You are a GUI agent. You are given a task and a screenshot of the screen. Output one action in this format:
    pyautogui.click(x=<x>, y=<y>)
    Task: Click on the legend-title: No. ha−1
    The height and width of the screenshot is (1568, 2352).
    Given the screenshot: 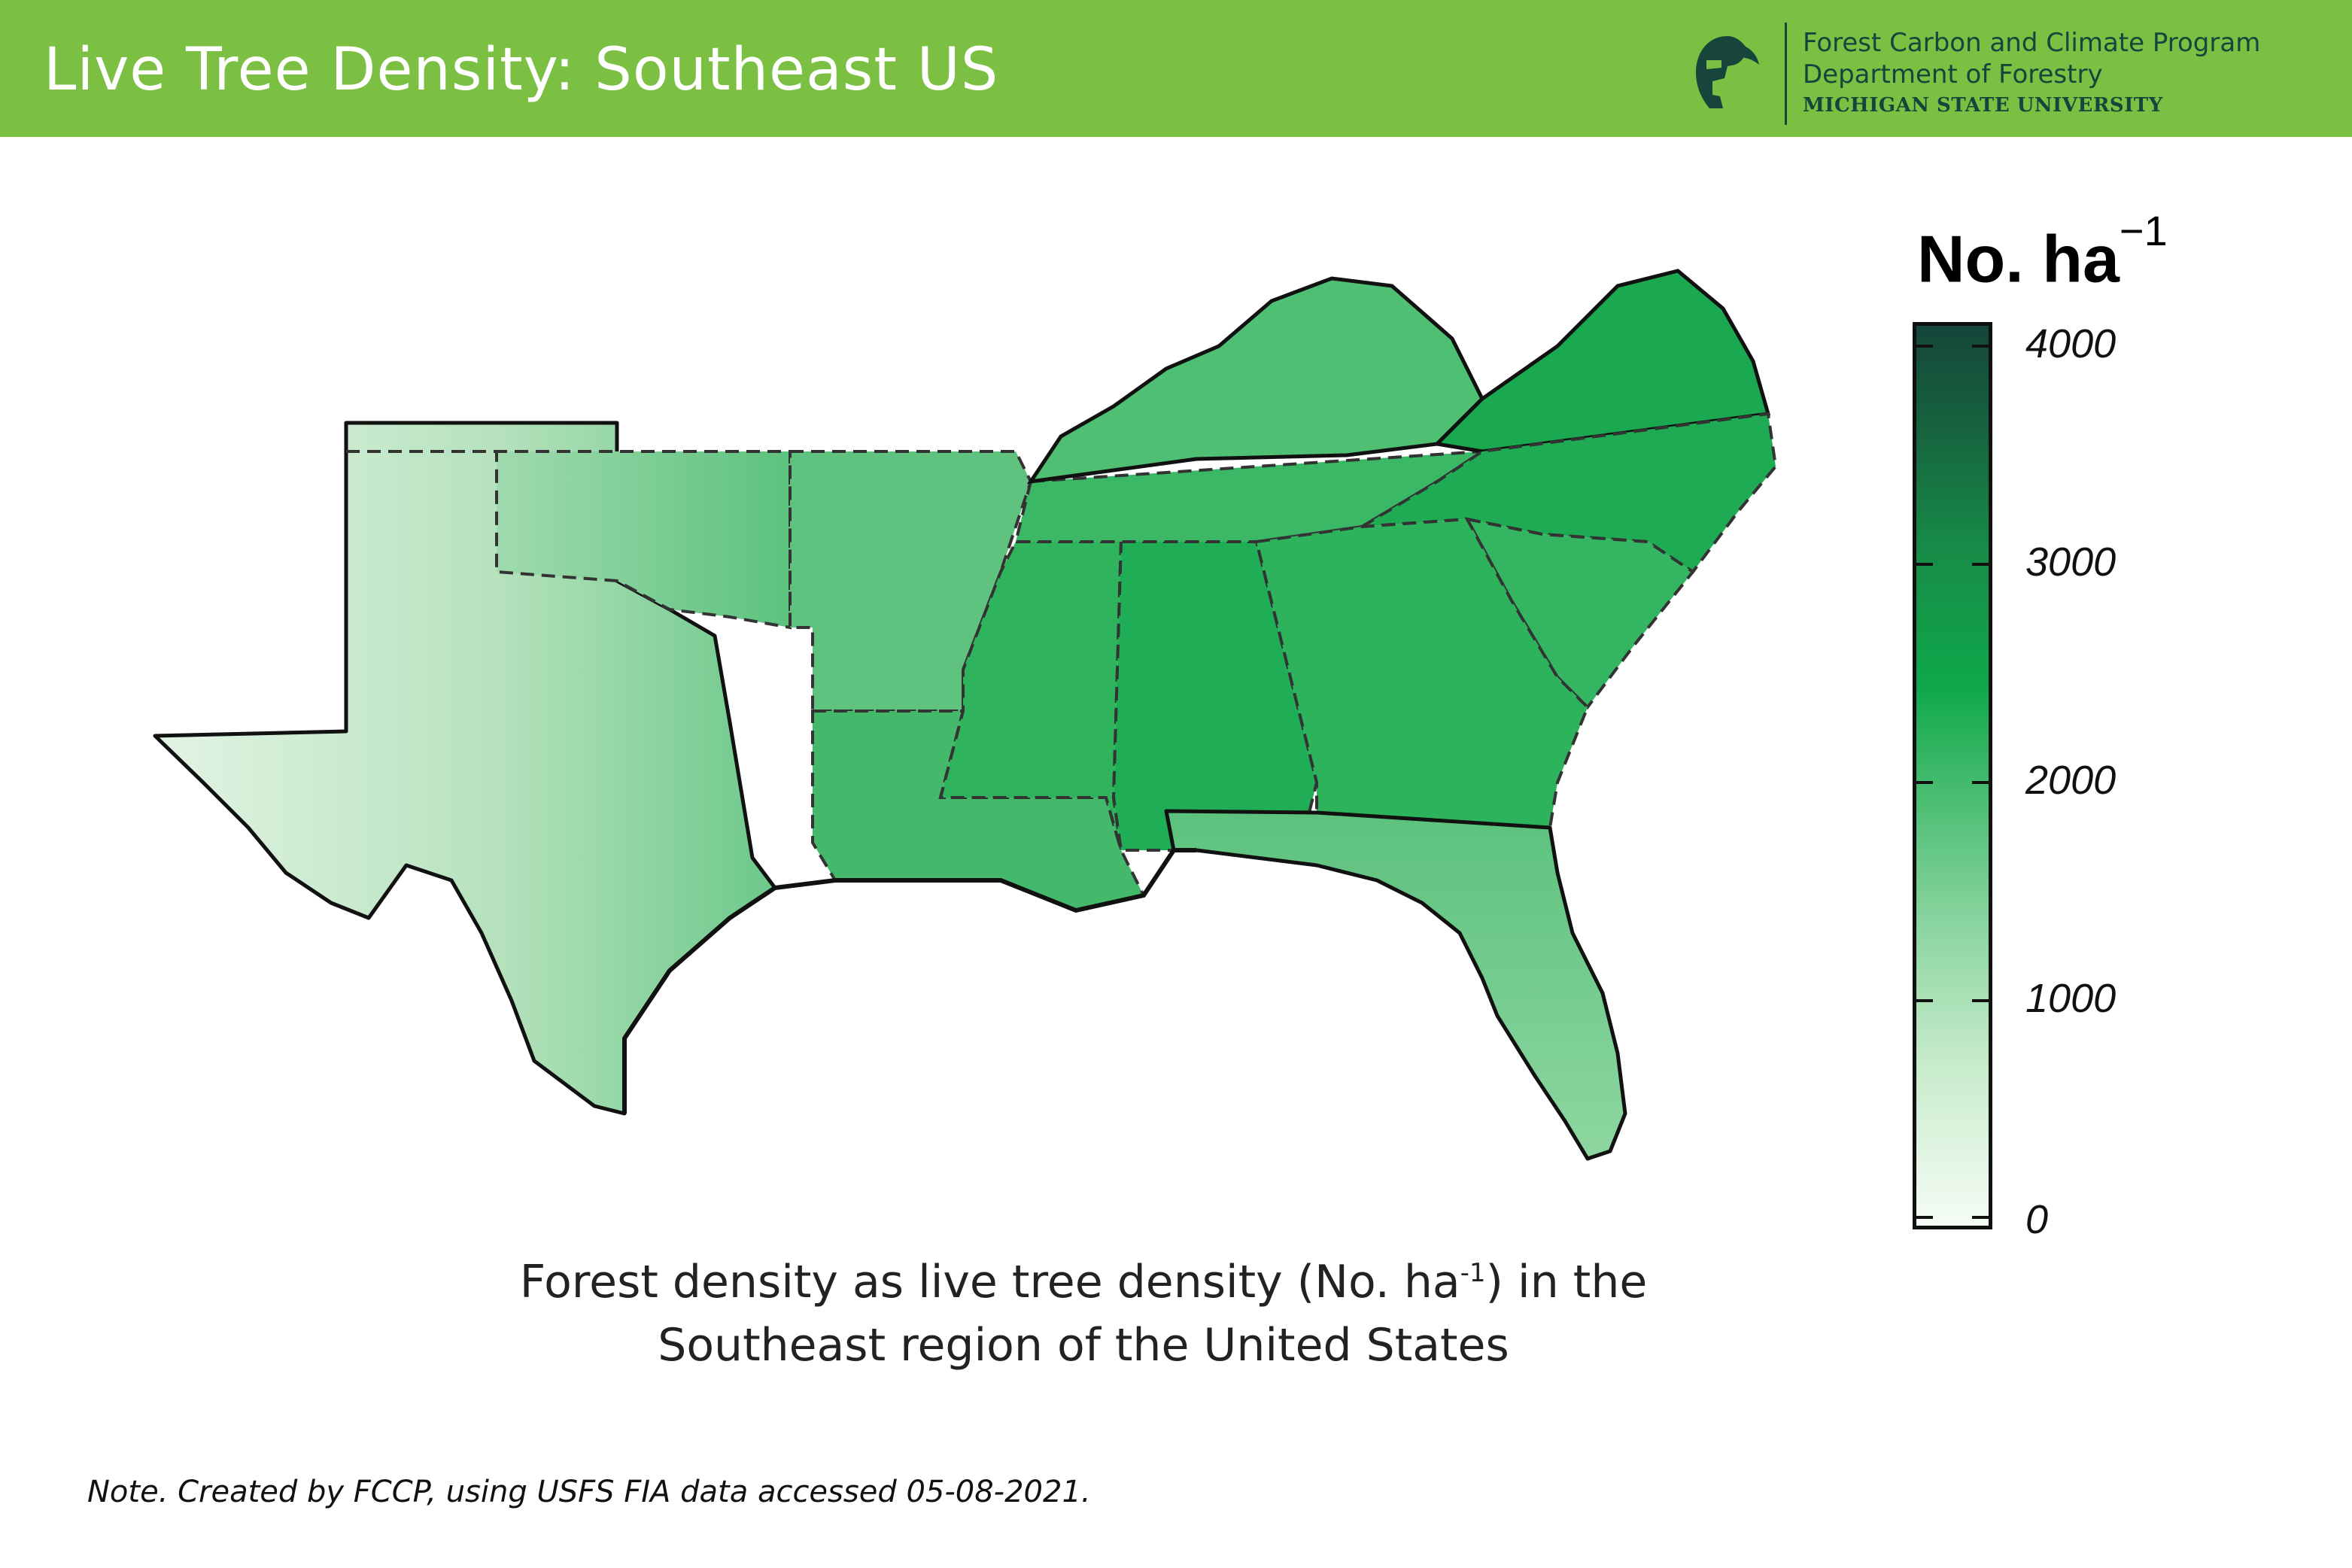 What is the action you would take?
    pyautogui.click(x=2042, y=251)
    